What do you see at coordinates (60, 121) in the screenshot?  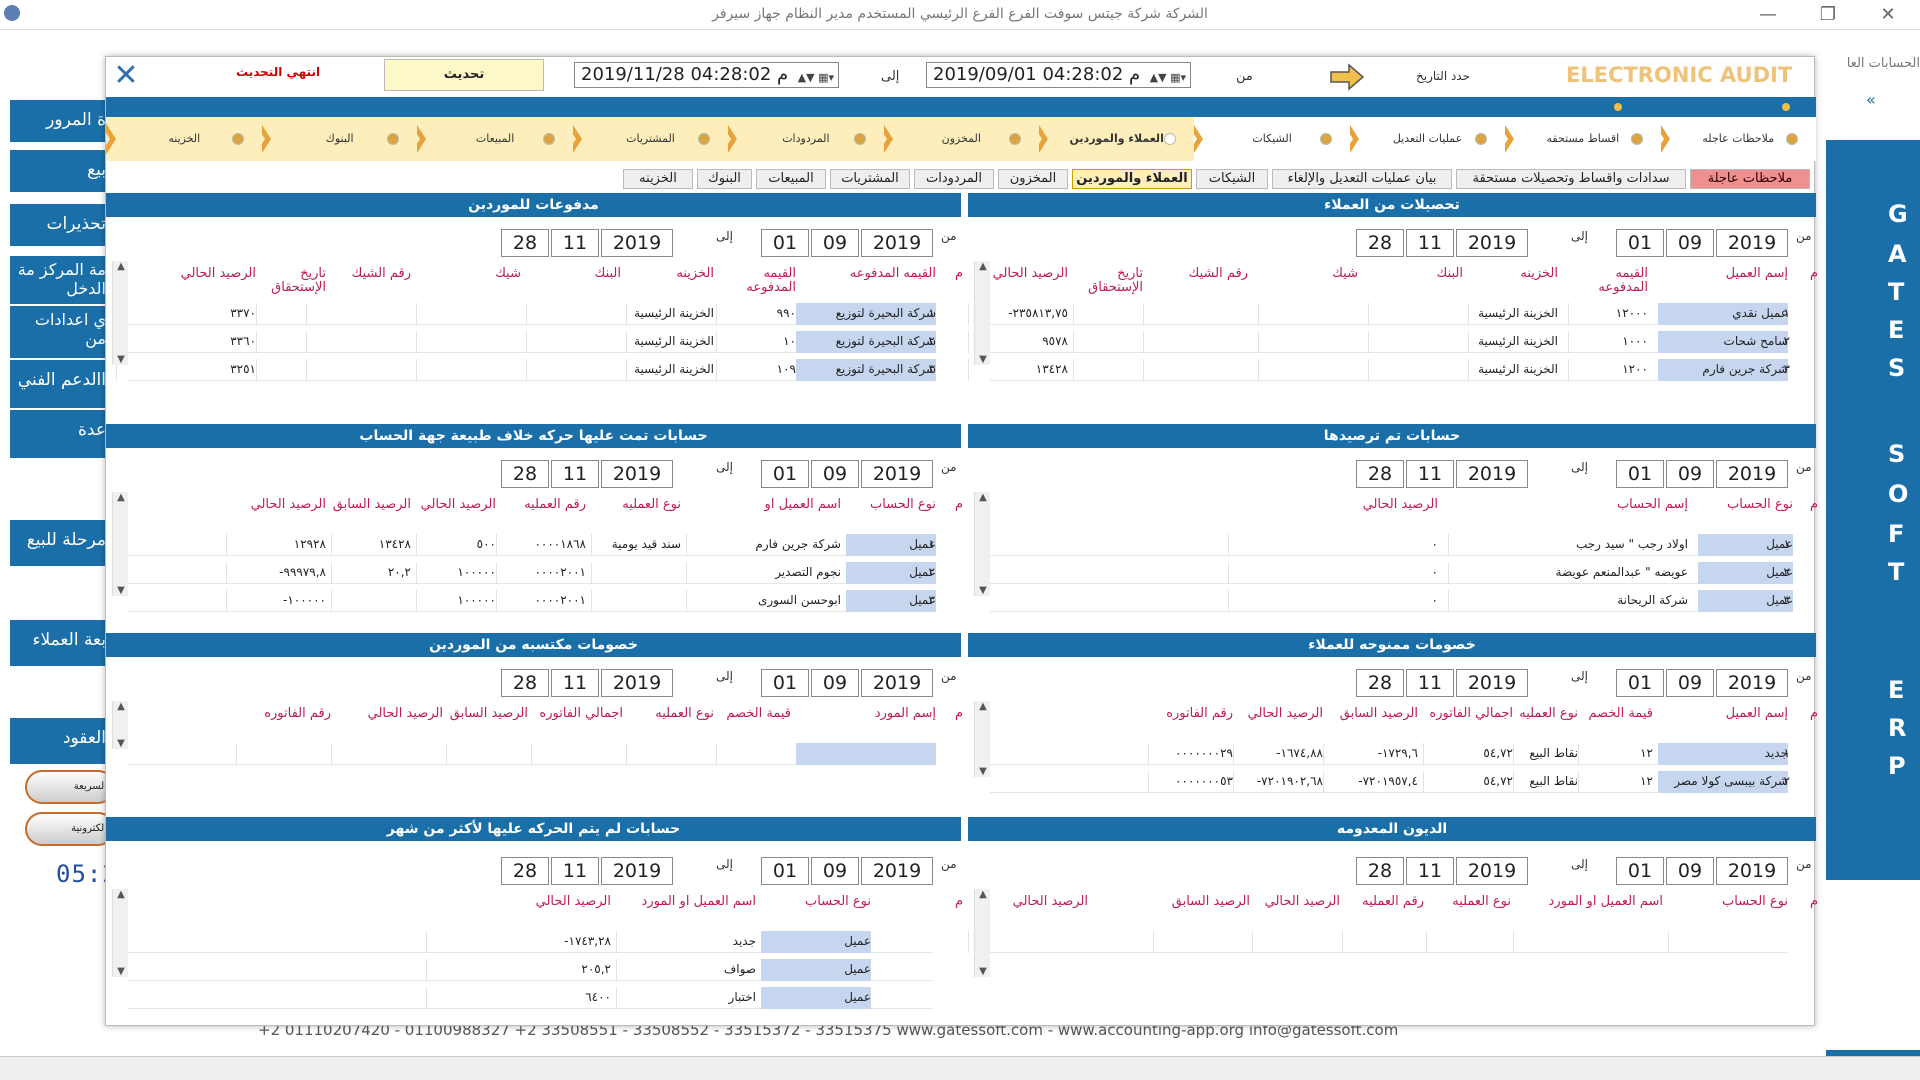 I see `bg-menu-button: ة المرور` at bounding box center [60, 121].